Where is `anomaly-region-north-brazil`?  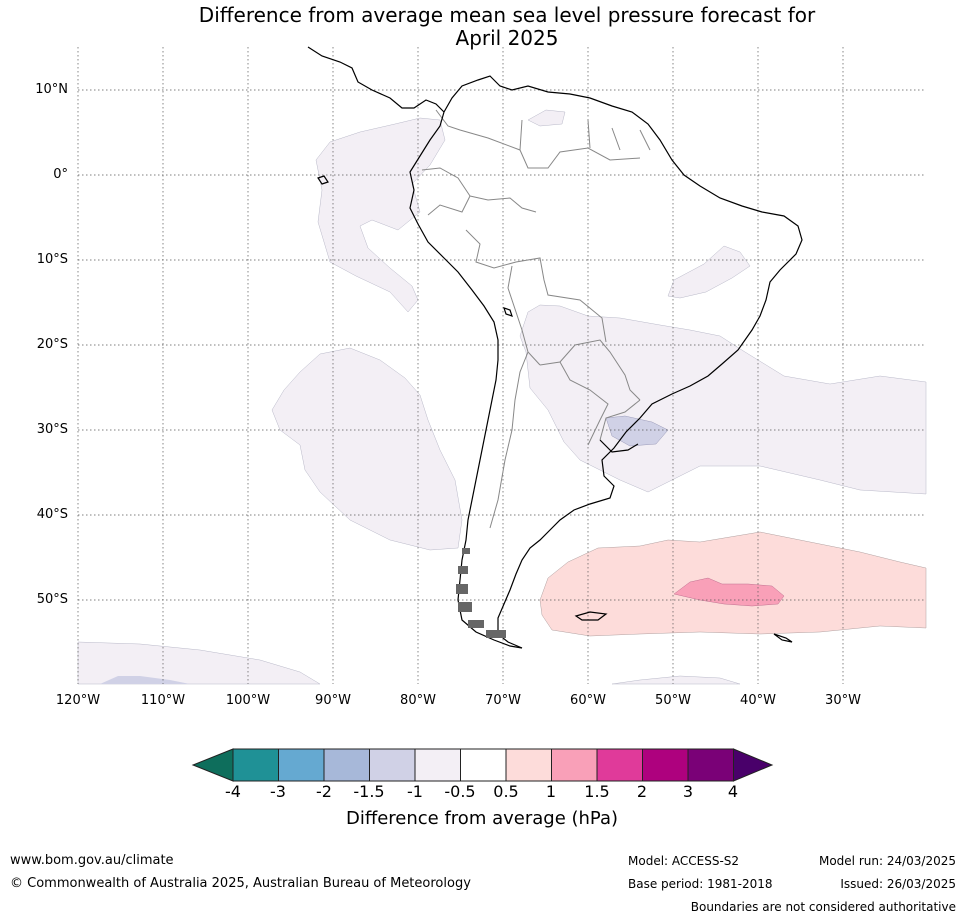
anomaly-region-north-brazil is located at coordinates (709, 272).